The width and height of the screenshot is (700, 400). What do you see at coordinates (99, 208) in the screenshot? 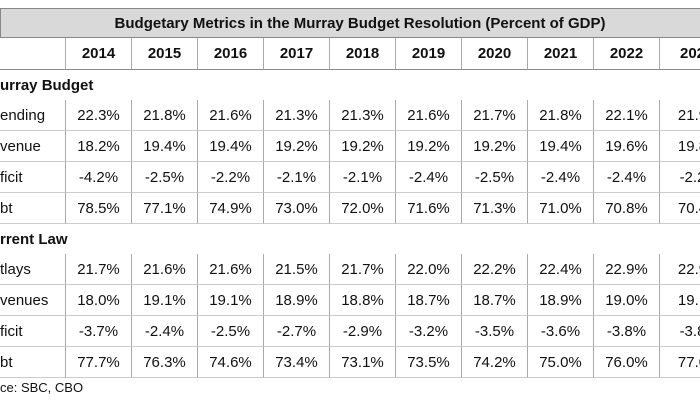
I see `cell-value: 78.5%` at bounding box center [99, 208].